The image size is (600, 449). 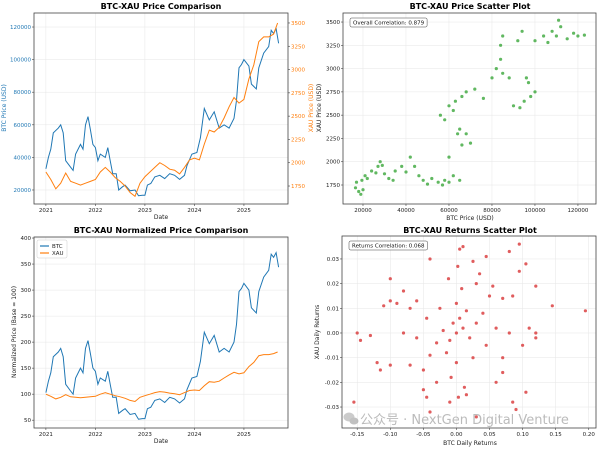 What do you see at coordinates (162, 335) in the screenshot?
I see `btc-series-line` at bounding box center [162, 335].